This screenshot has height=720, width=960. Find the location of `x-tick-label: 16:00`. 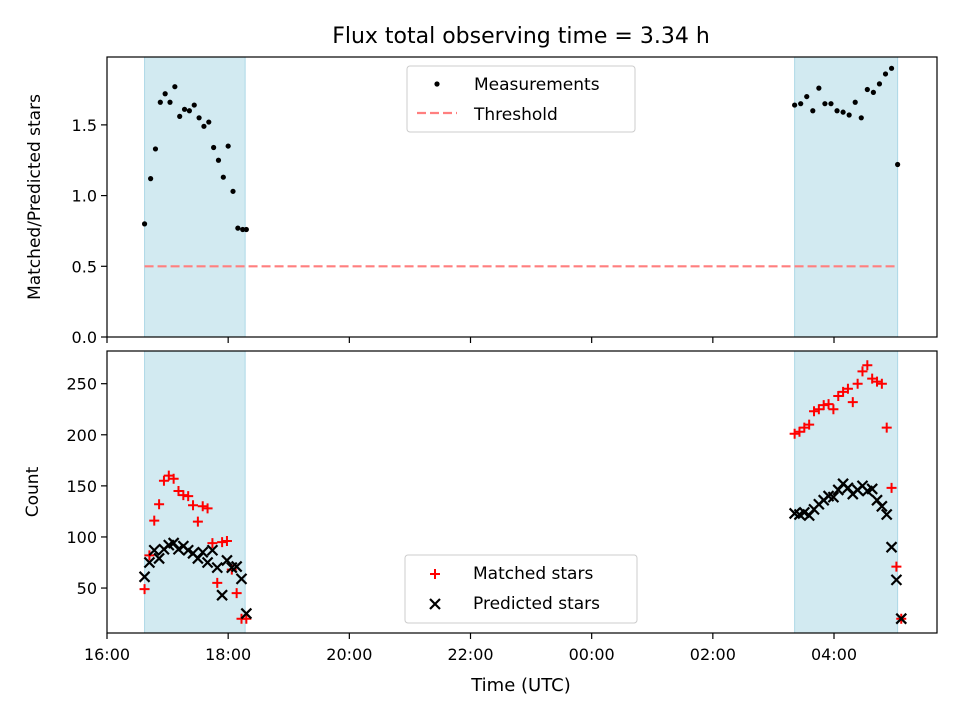

x-tick-label: 16:00 is located at coordinates (107, 654).